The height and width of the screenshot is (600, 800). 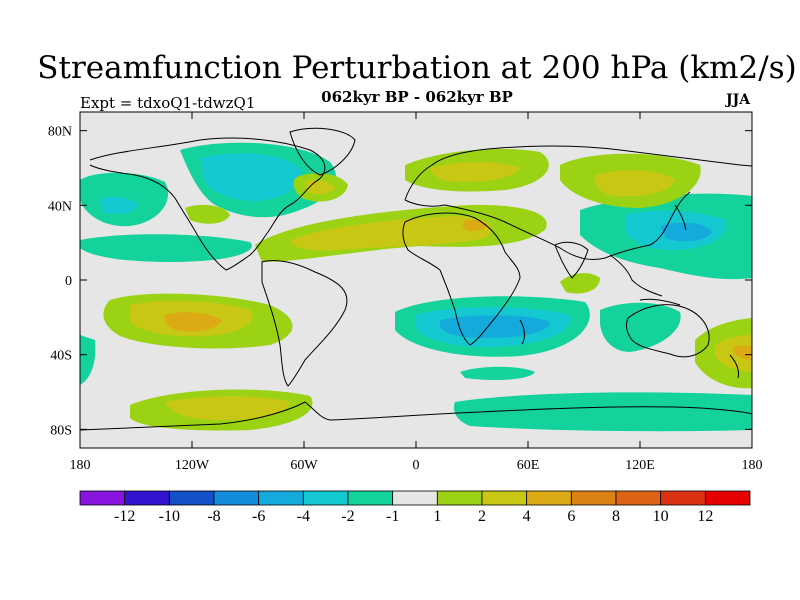 What do you see at coordinates (348, 516) in the screenshot?
I see `colorbar-label: -2` at bounding box center [348, 516].